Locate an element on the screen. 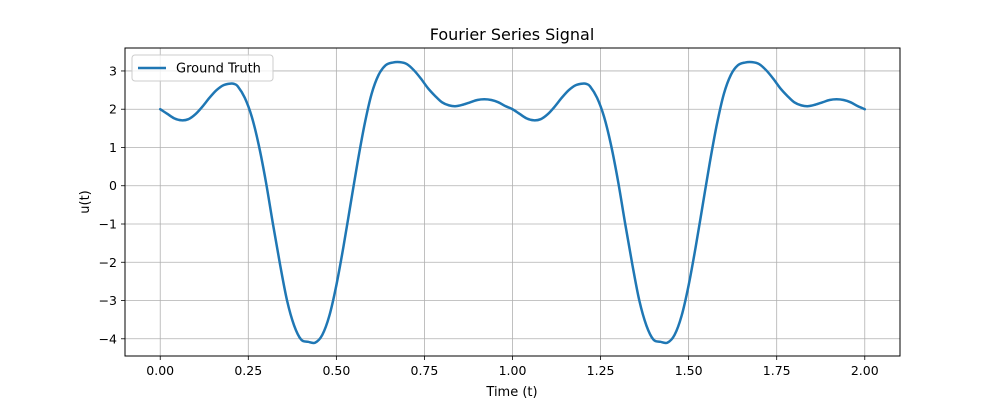  x-tick-label: 0.00 is located at coordinates (160, 370).